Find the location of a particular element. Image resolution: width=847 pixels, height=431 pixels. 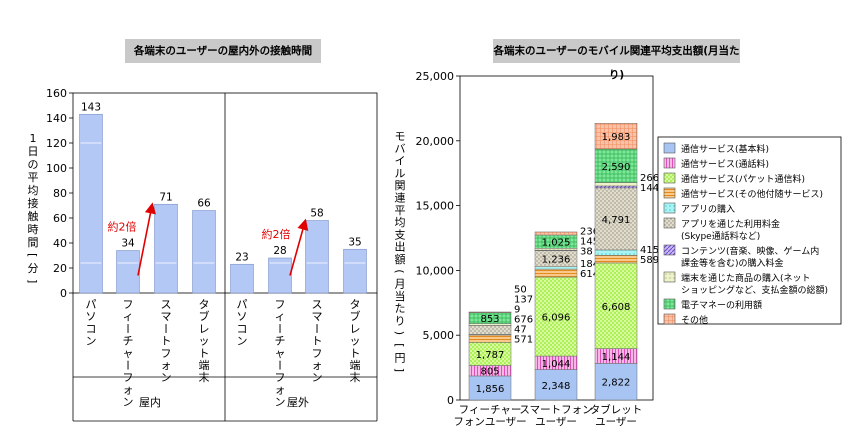

chart1-annotation-arrow is located at coordinates (146, 239).